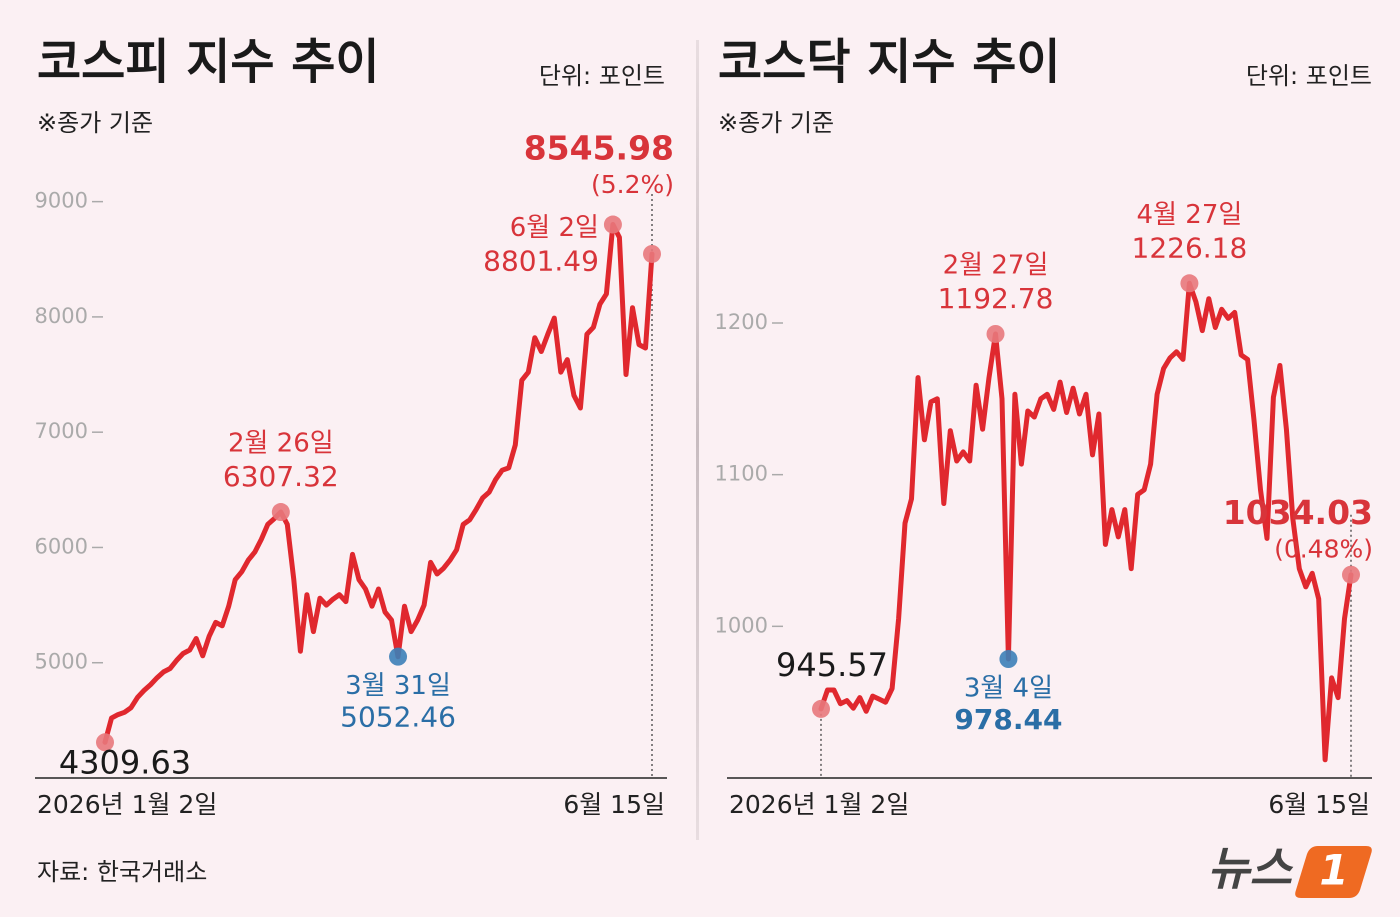 The width and height of the screenshot is (1400, 917). What do you see at coordinates (541, 261) in the screenshot?
I see `annotation-value: 8801.49` at bounding box center [541, 261].